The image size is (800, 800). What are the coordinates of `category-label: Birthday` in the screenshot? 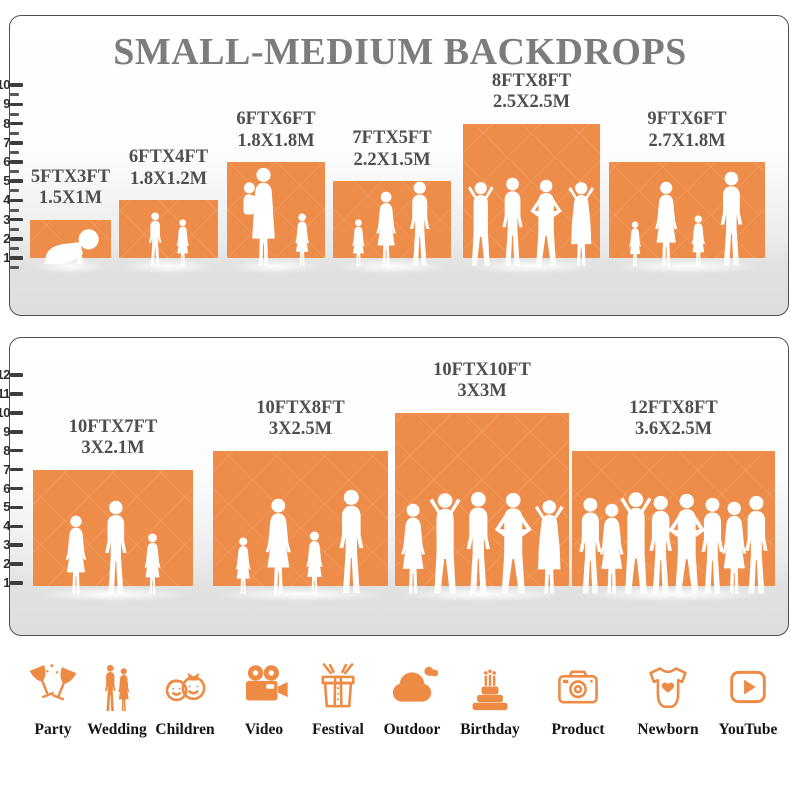 It's located at (490, 729).